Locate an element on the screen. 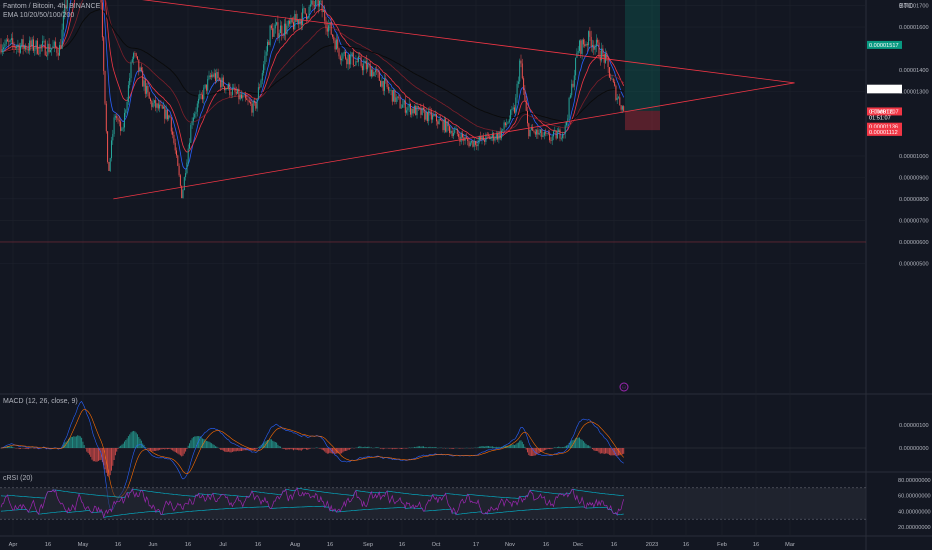 Image resolution: width=932 pixels, height=550 pixels. price-tick-label: 0.00000500 is located at coordinates (914, 264).